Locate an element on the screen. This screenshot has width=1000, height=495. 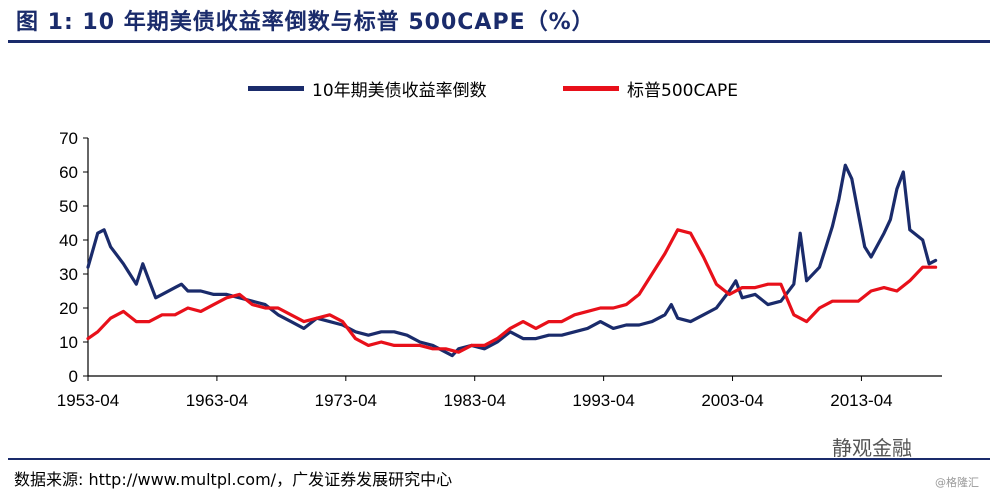
legend-swatch-bond-yield is located at coordinates (276, 88).